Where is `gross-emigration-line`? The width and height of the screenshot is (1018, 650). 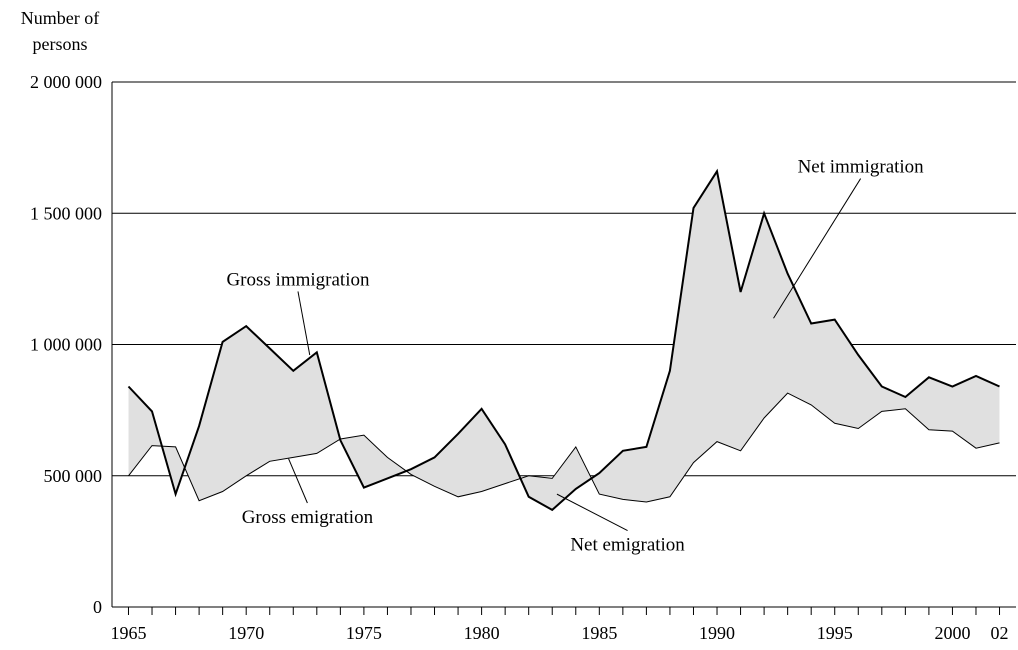 gross-emigration-line is located at coordinates (564, 447).